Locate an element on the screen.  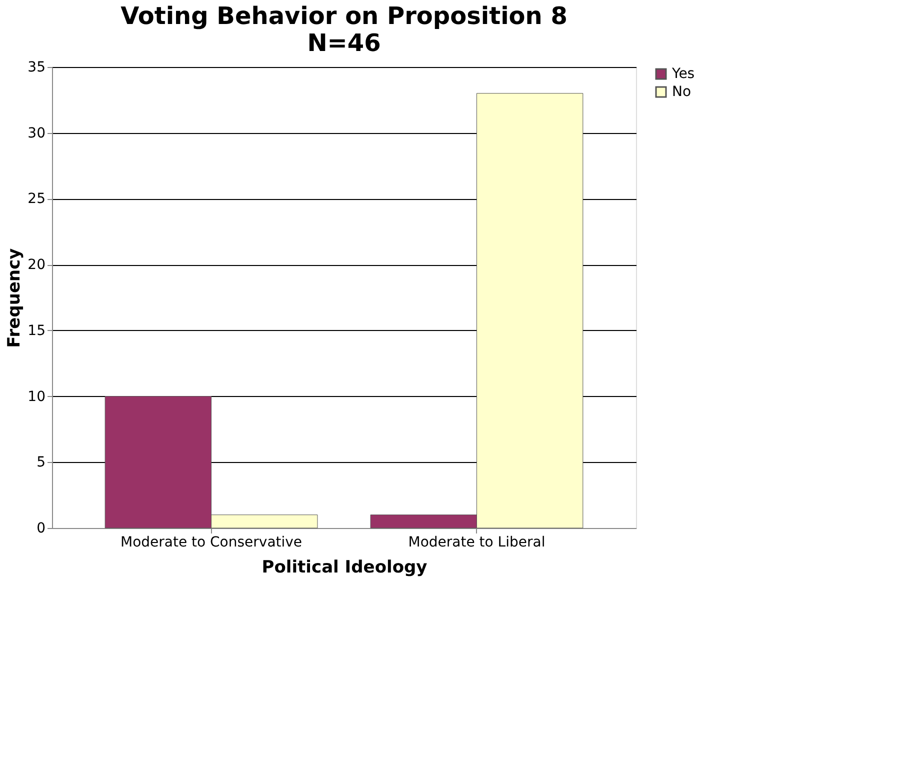
legend-label: No is located at coordinates (682, 92).